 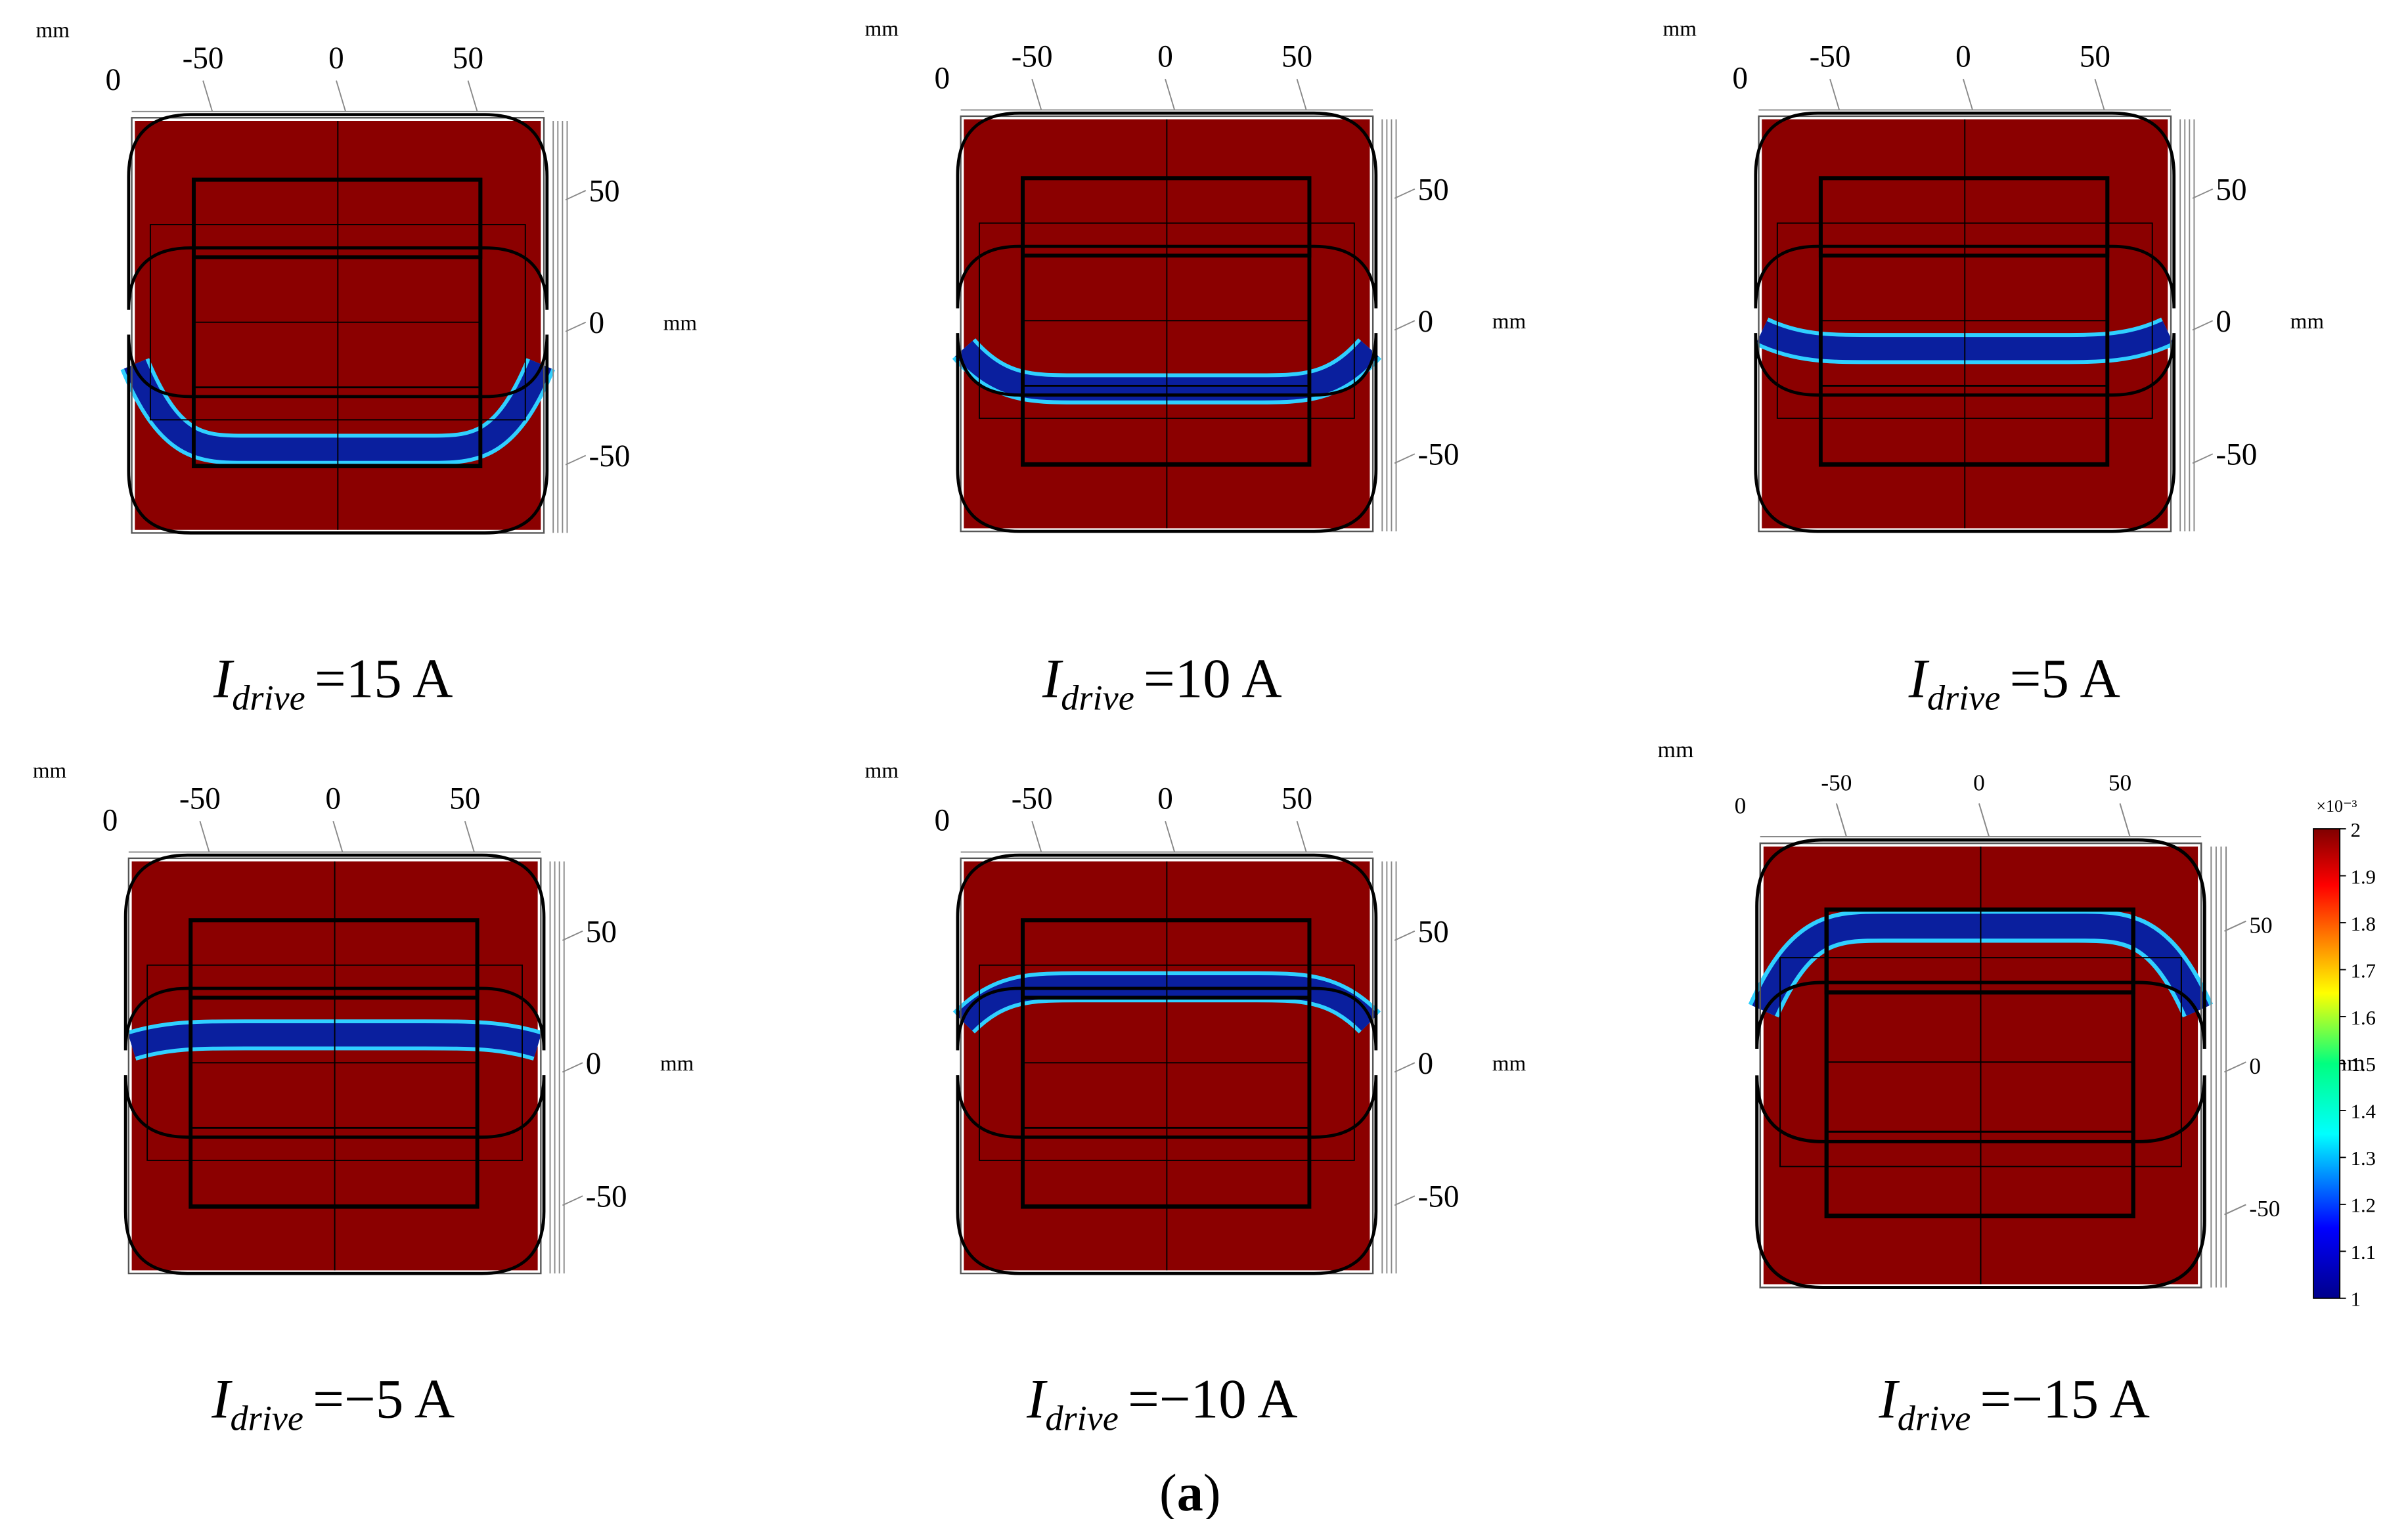 What do you see at coordinates (1213, 1399) in the screenshot?
I see `caption-value: =−10 A` at bounding box center [1213, 1399].